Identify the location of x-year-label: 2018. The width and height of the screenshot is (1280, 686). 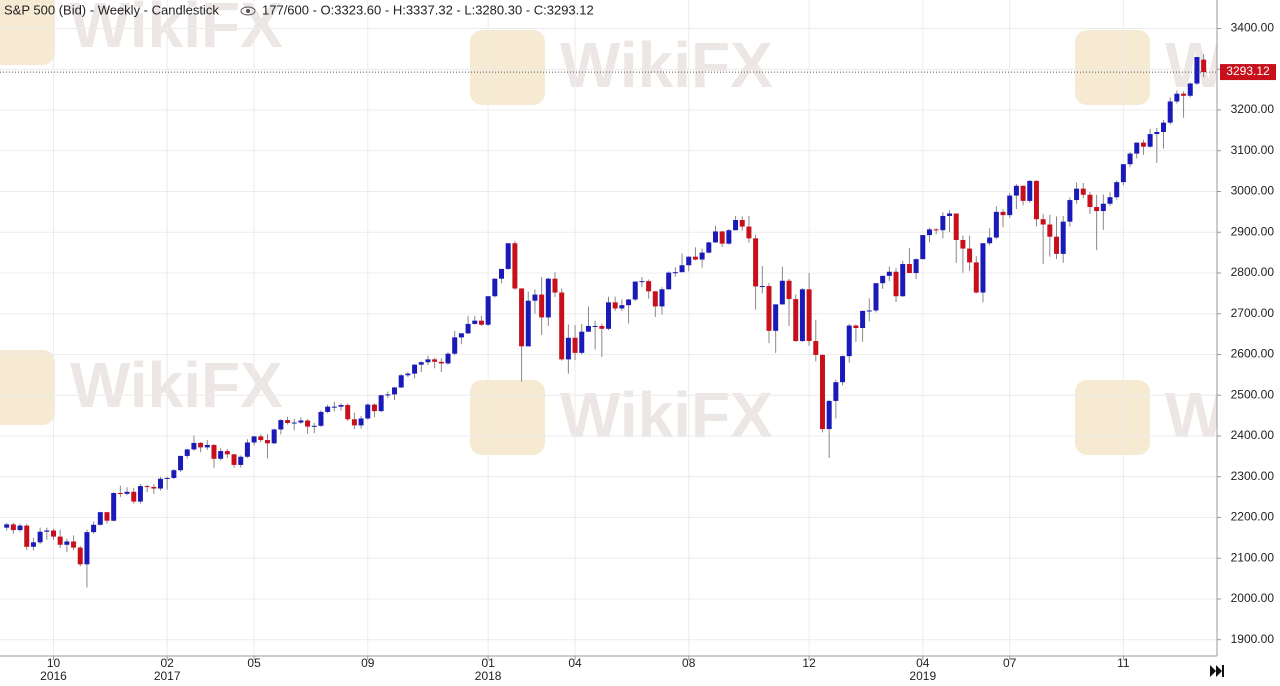
(488, 676).